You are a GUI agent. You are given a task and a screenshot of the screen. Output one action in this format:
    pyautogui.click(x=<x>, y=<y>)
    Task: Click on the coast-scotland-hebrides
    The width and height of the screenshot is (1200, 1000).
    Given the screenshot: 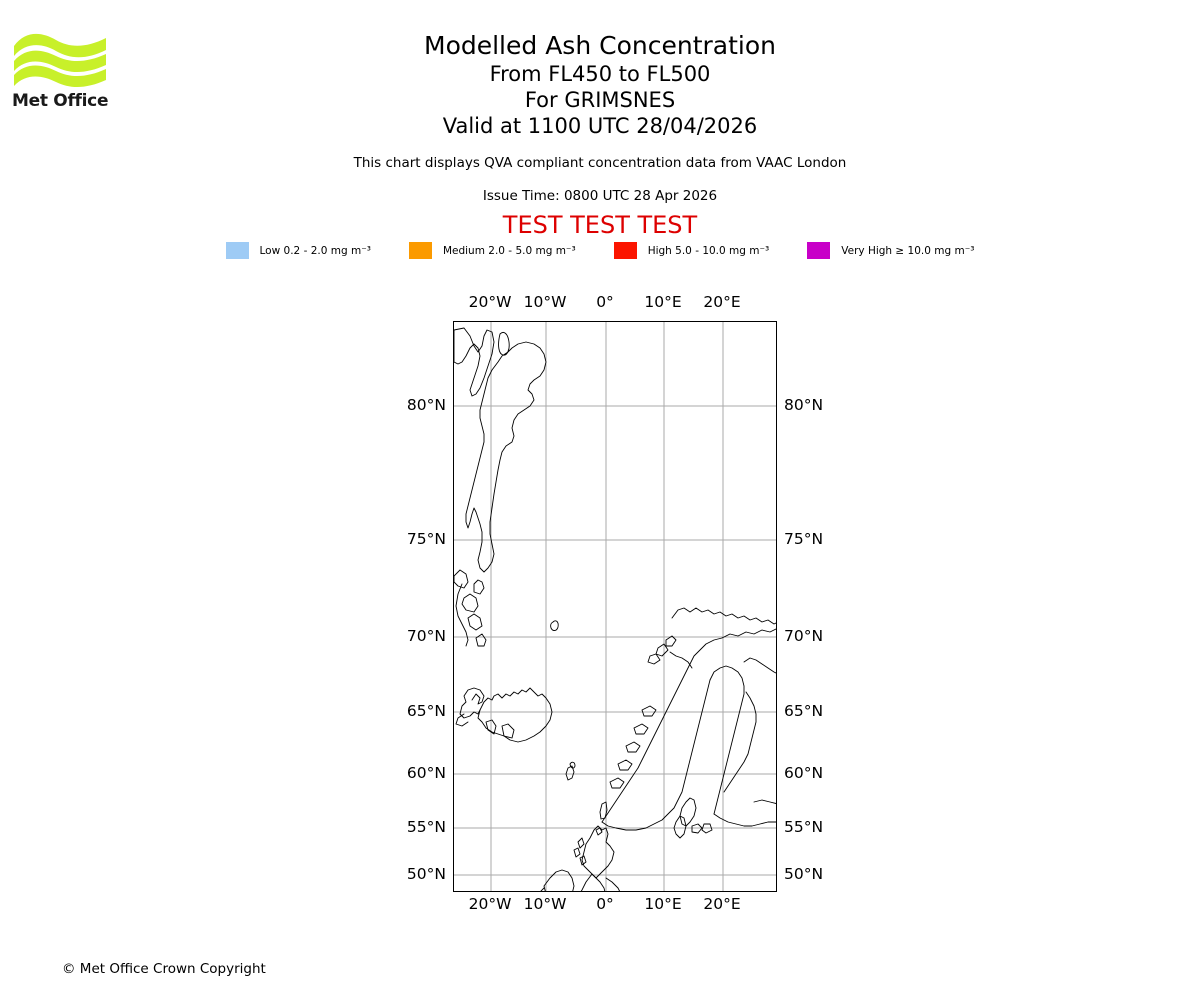 What is the action you would take?
    pyautogui.click(x=581, y=843)
    